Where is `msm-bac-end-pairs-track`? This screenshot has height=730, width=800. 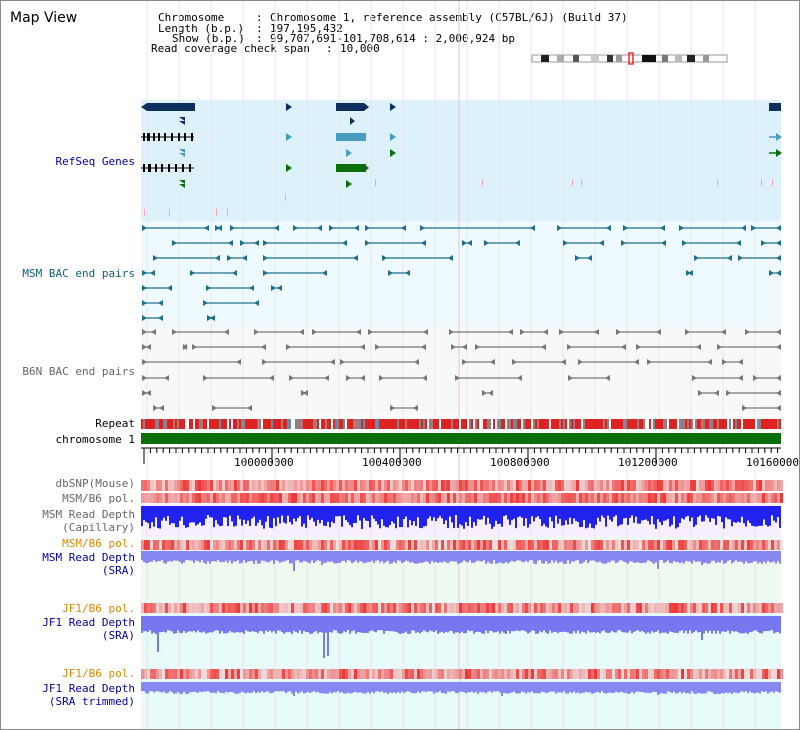
msm-bac-end-pairs-track is located at coordinates (461, 273).